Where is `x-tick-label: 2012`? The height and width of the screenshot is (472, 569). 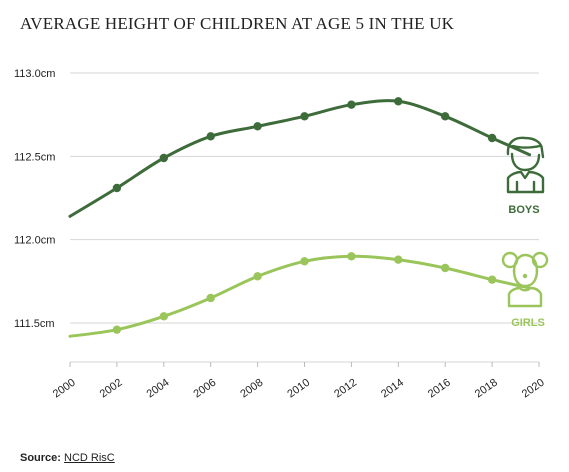
x-tick-label: 2012 is located at coordinates (345, 389).